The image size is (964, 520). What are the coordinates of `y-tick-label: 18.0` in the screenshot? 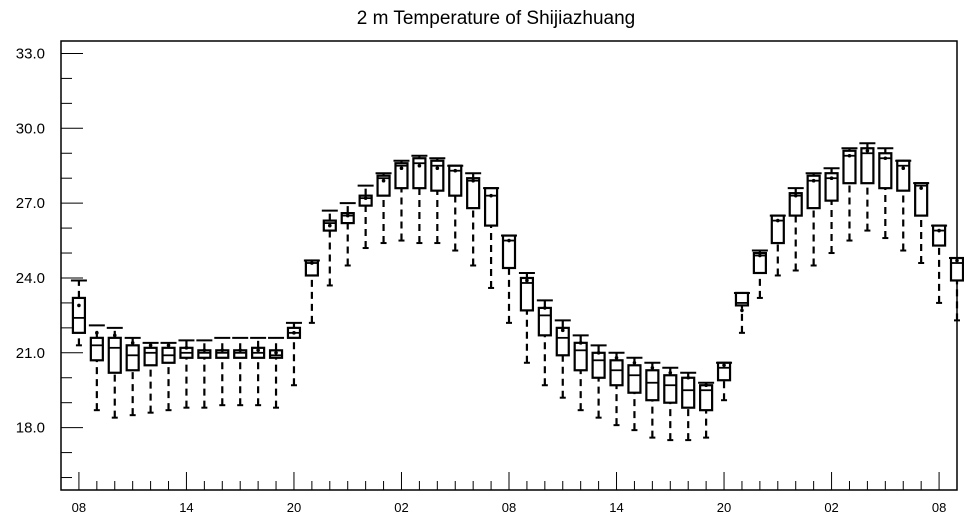 It's located at (30, 428).